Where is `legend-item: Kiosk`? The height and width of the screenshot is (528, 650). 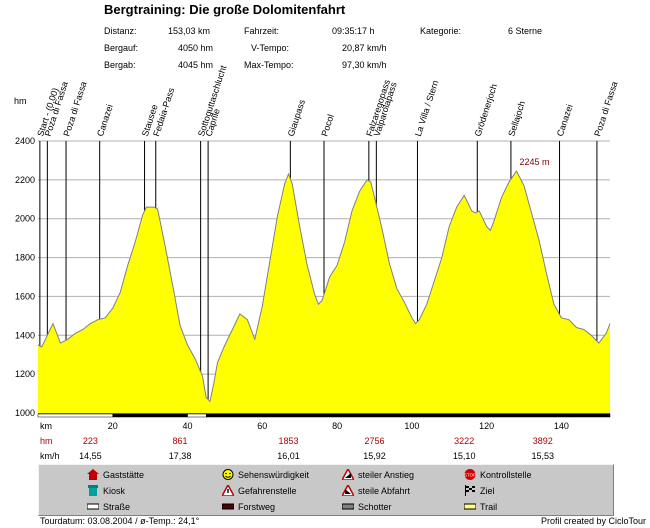 legend-item: Kiosk is located at coordinates (106, 490).